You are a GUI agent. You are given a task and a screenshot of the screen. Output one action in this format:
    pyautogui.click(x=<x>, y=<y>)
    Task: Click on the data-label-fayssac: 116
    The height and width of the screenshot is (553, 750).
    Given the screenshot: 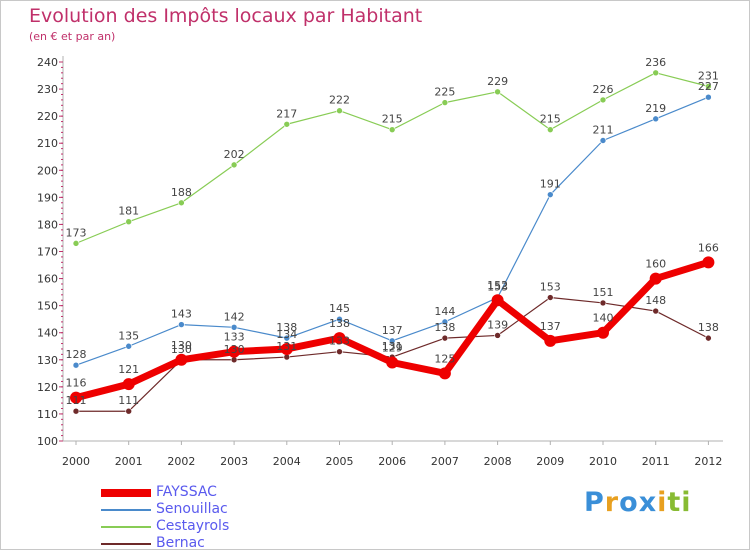 What is the action you would take?
    pyautogui.click(x=76, y=383)
    